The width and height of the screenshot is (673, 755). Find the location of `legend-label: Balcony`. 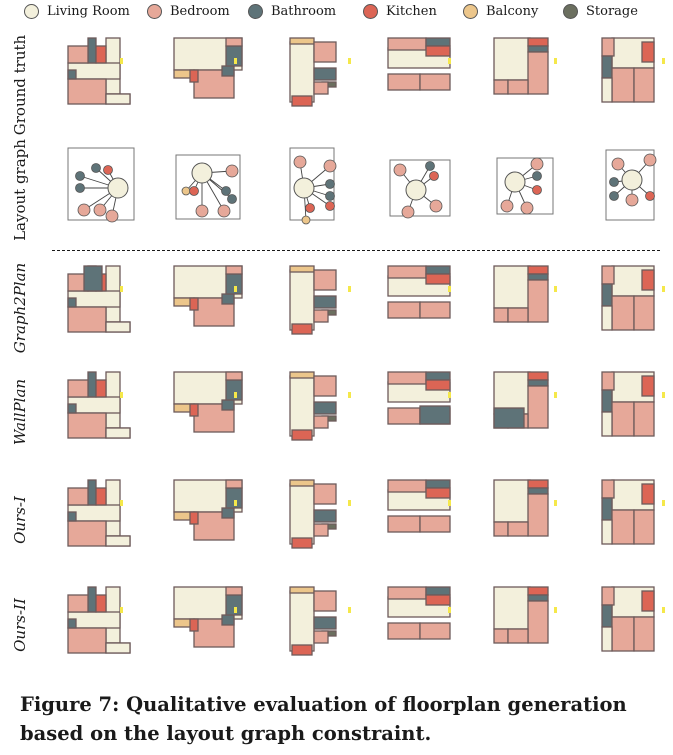

legend-label: Balcony is located at coordinates (512, 11).